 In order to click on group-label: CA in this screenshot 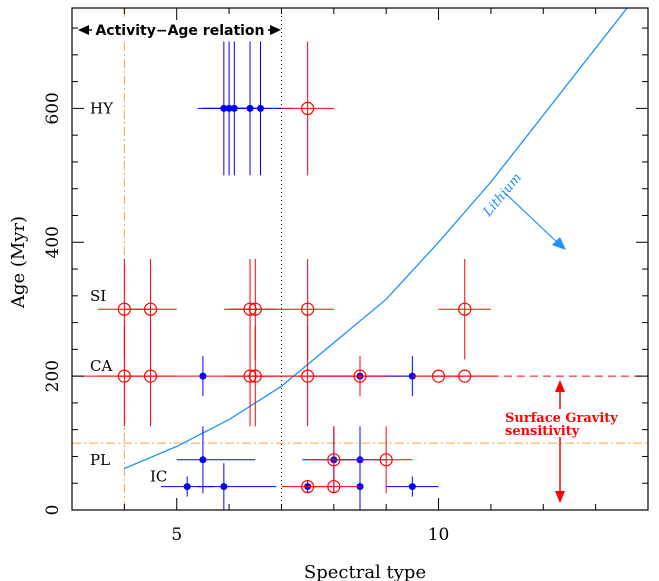, I will do `click(101, 366)`.